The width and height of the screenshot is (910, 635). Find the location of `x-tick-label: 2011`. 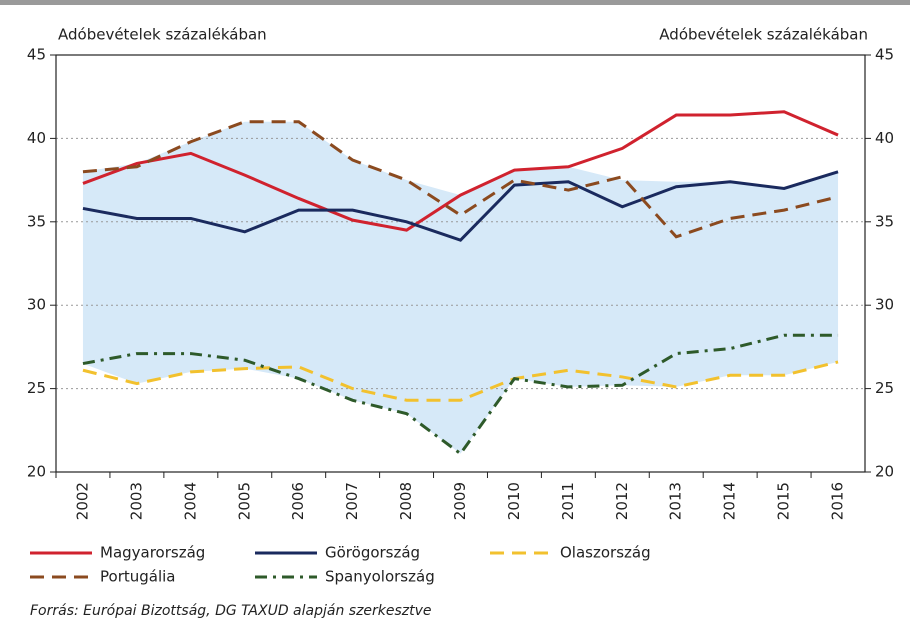

x-tick-label: 2011 is located at coordinates (568, 501).